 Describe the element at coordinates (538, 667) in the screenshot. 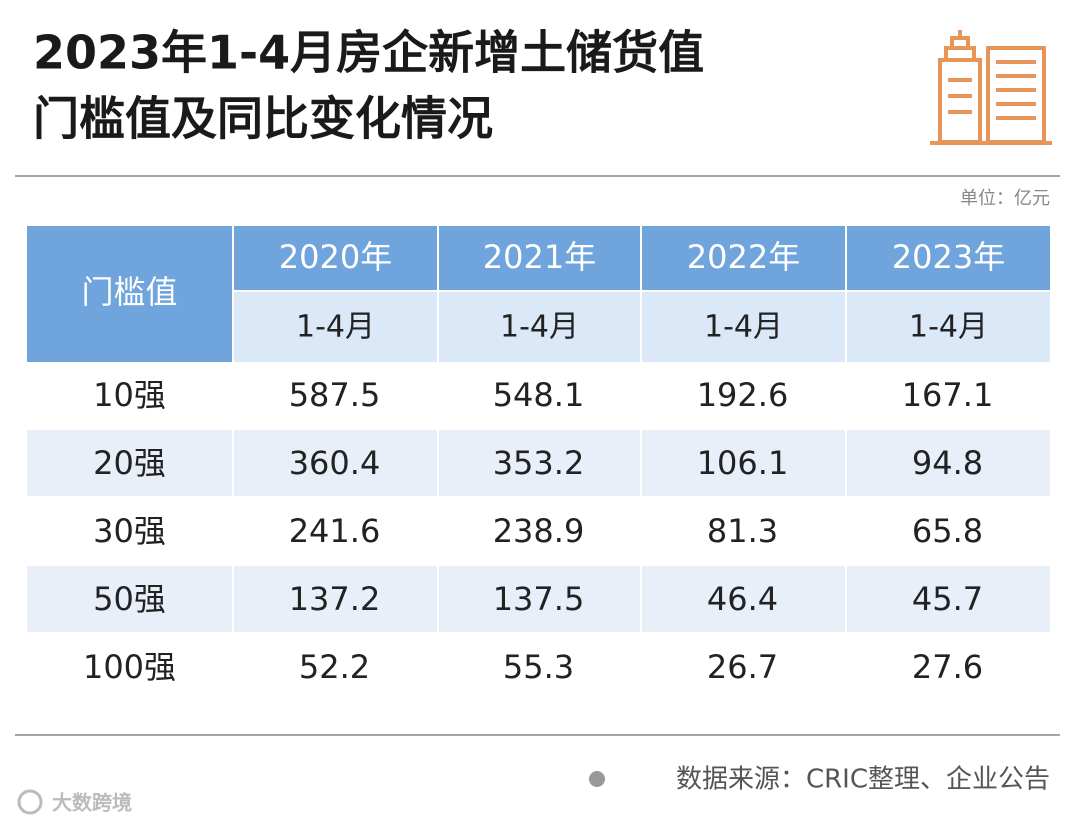

I see `cell-value: 55.3` at that location.